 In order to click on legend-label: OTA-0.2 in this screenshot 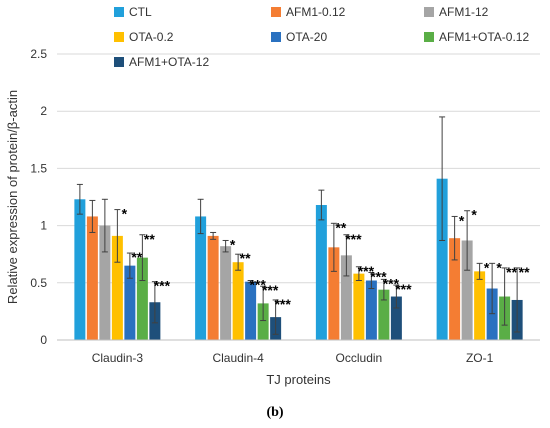, I will do `click(151, 37)`.